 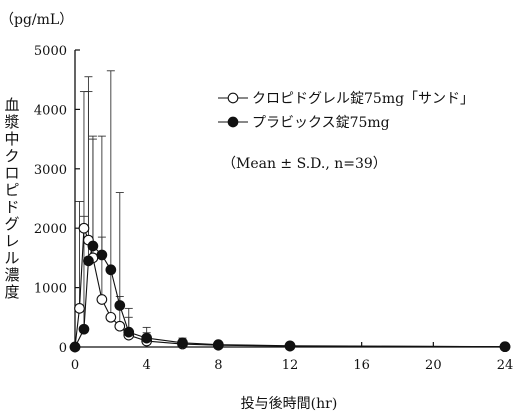 I want to click on y-axis-label-char: ド, so click(x=11, y=207).